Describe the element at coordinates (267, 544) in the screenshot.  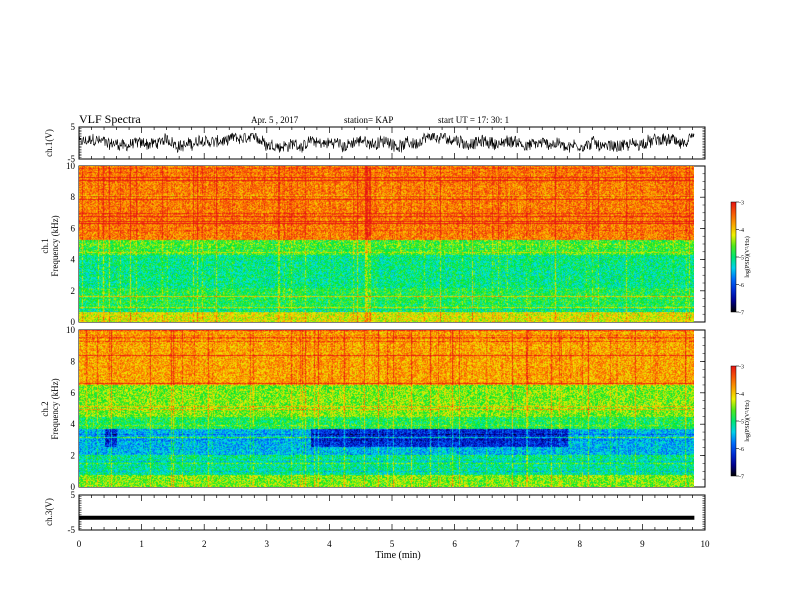
I see `x-tick-label: 3` at that location.